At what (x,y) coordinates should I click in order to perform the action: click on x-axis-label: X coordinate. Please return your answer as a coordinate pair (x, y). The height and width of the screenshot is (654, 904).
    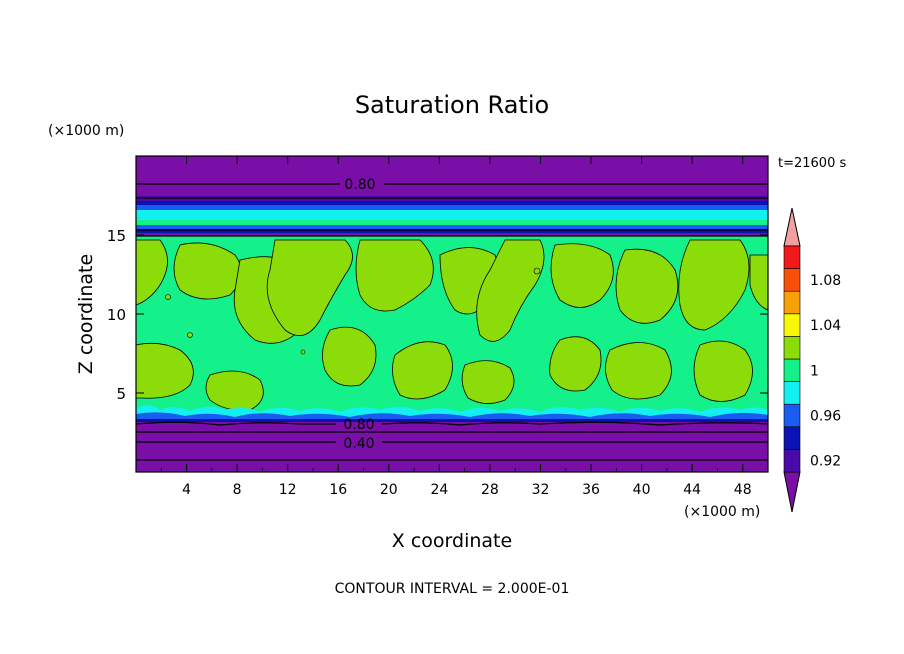
    Looking at the image, I should click on (452, 541).